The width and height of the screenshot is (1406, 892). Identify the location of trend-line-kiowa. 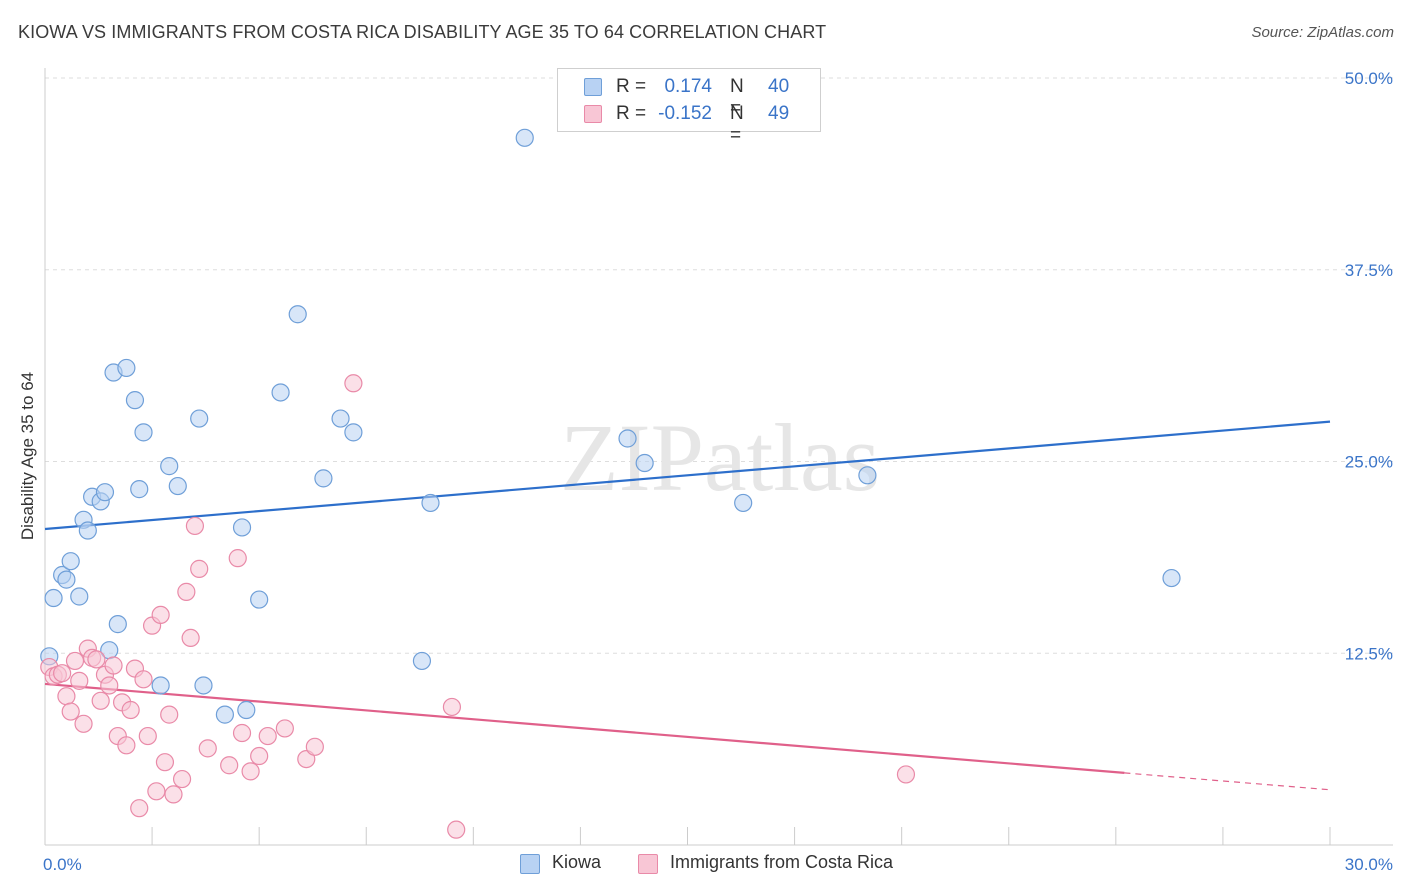
(687, 475).